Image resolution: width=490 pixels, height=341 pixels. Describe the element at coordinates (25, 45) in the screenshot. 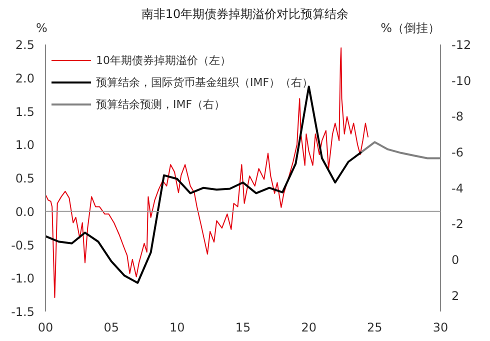

I see `y-tick-label: 2.5` at that location.